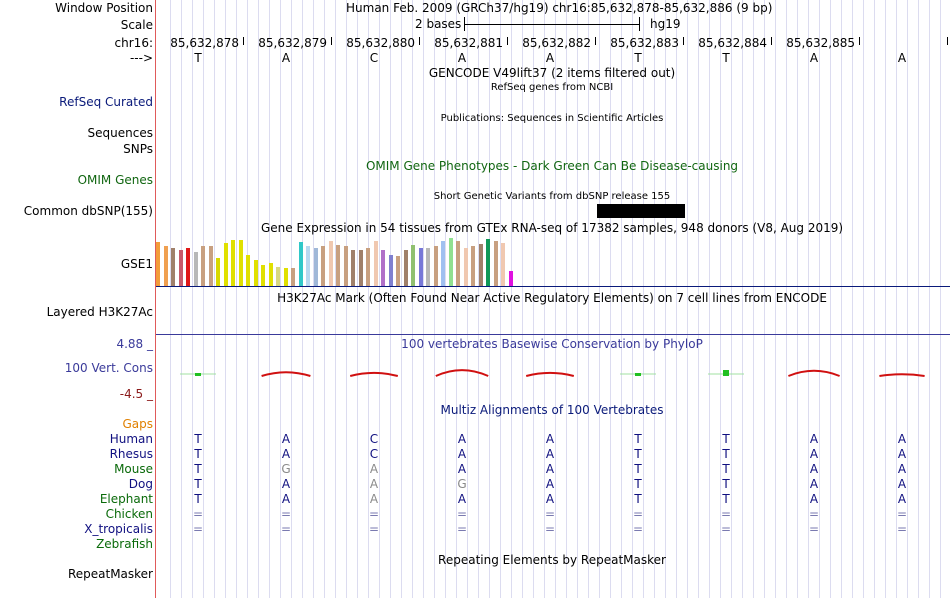 This screenshot has width=950, height=598. What do you see at coordinates (552, 73) in the screenshot?
I see `gencode-track-title: GENCODE V49lift37 (2 items filtered out)` at bounding box center [552, 73].